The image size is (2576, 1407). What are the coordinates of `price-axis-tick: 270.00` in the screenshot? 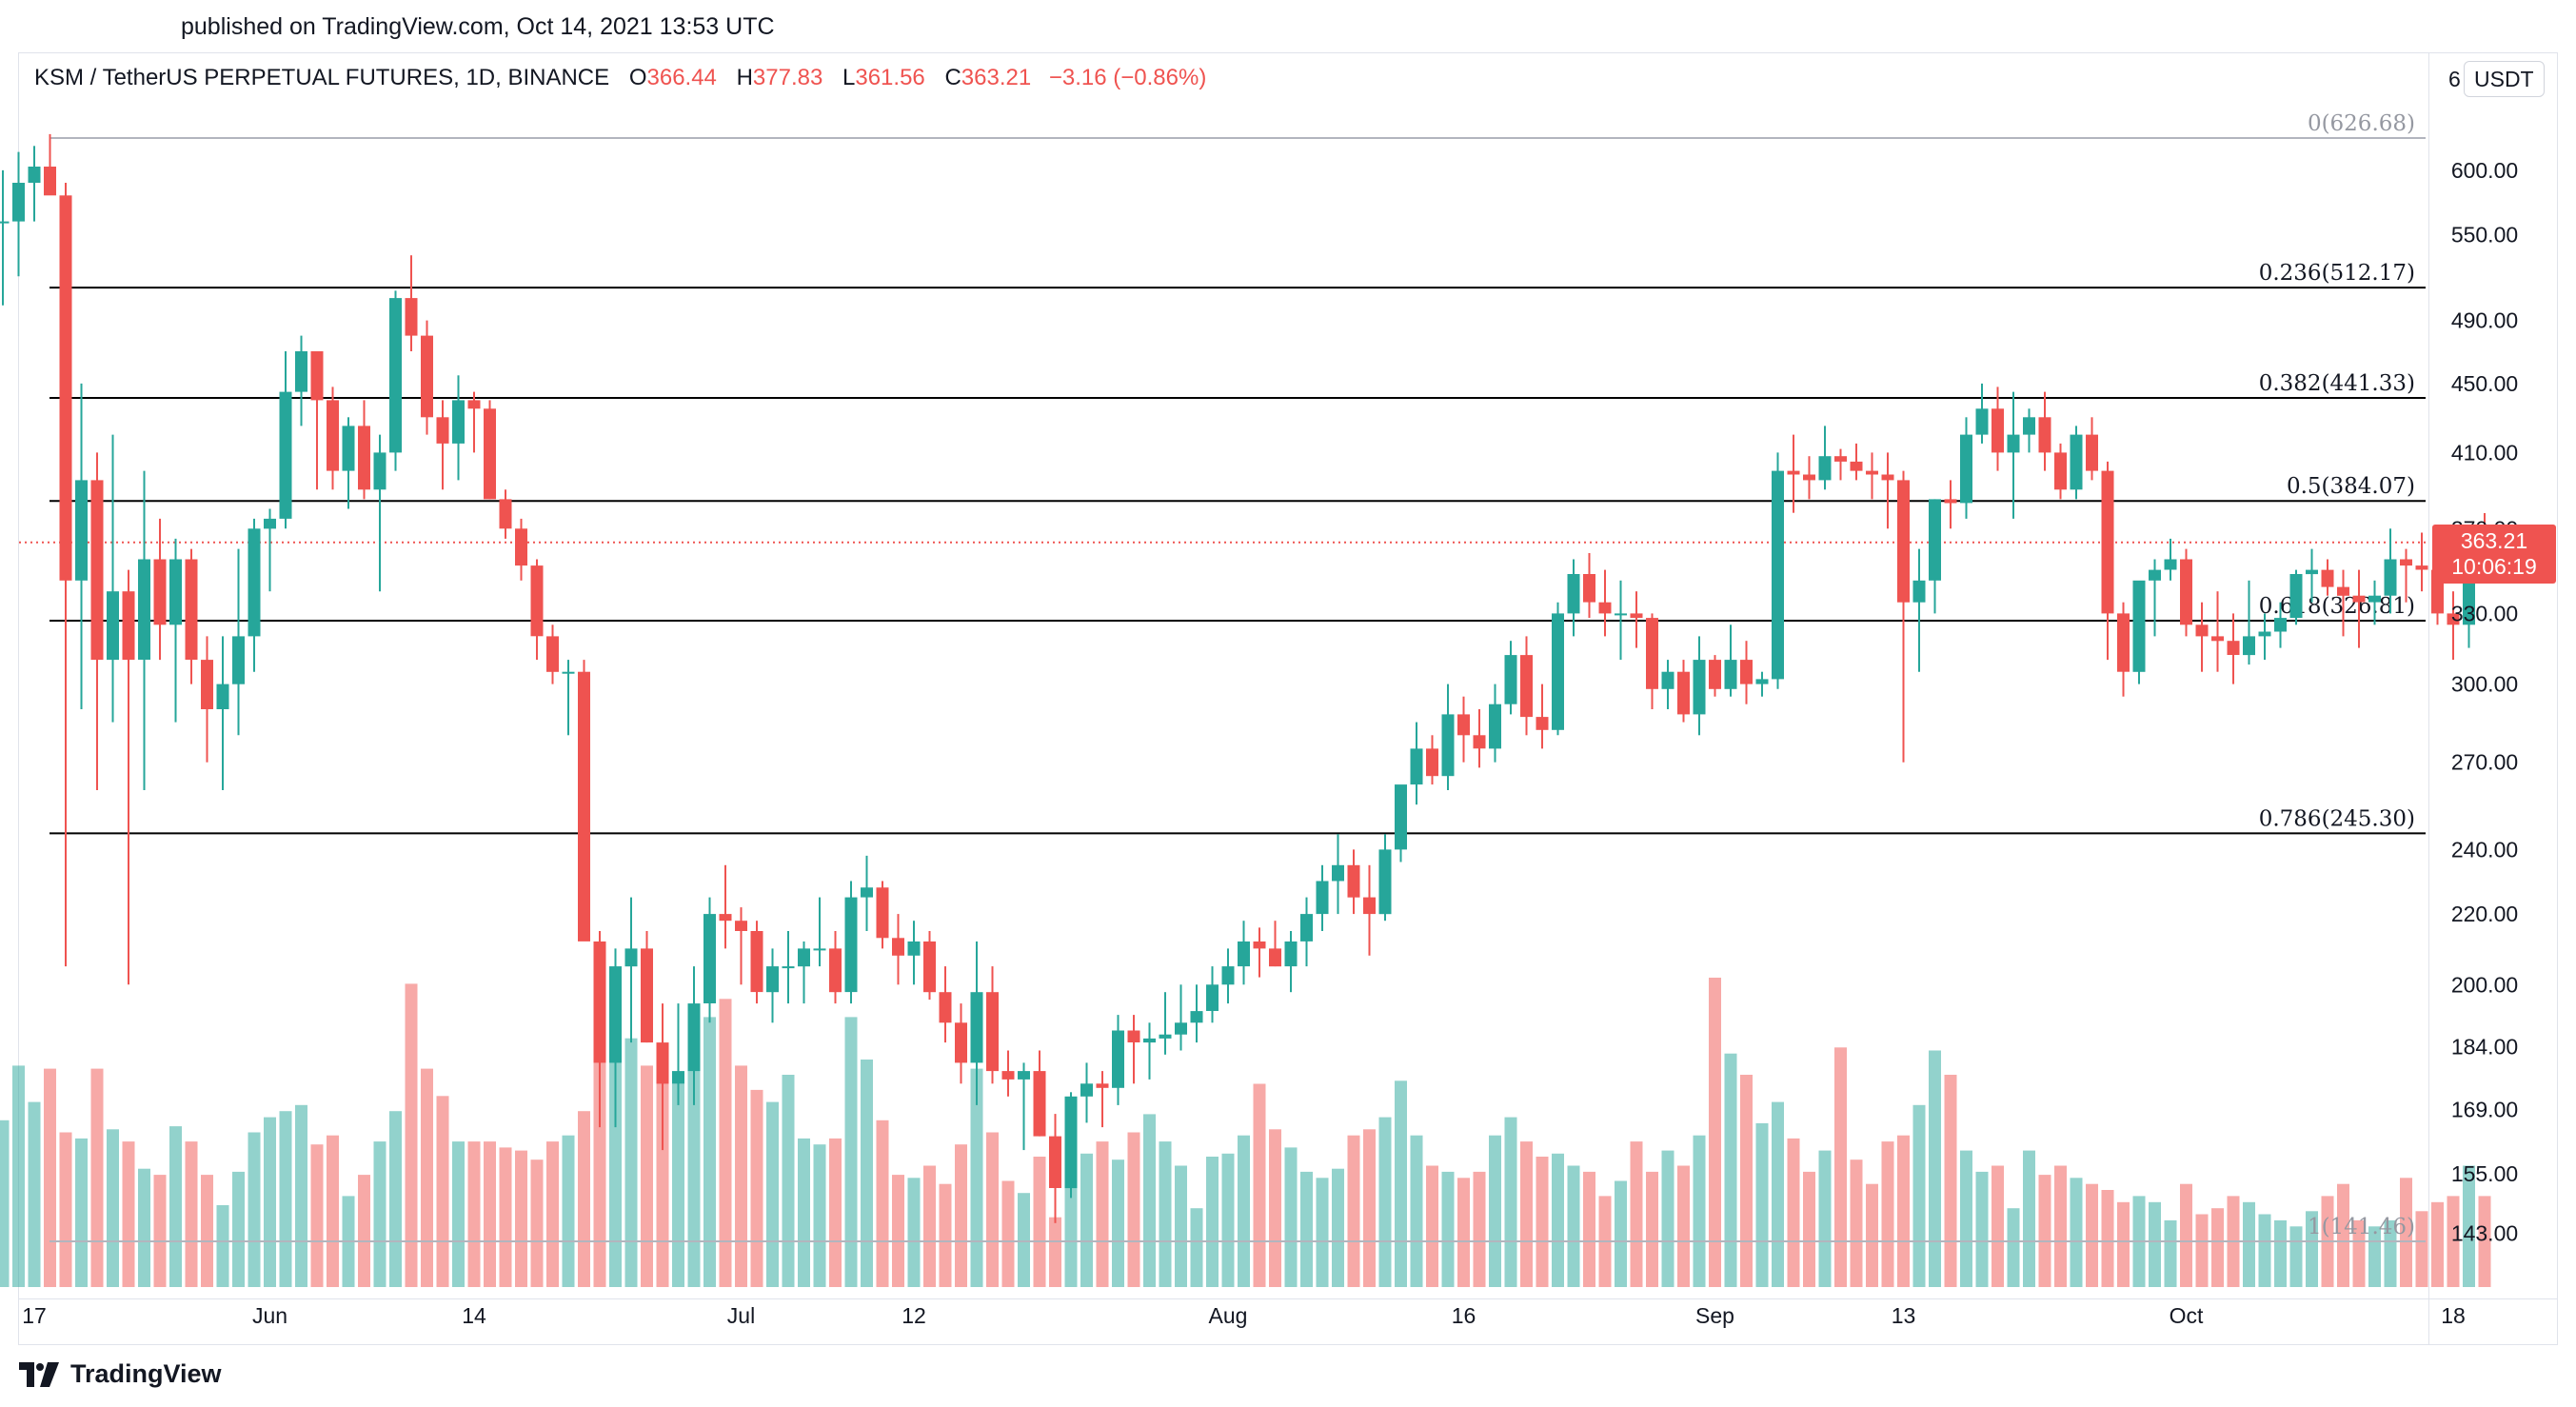 It's located at (2484, 762).